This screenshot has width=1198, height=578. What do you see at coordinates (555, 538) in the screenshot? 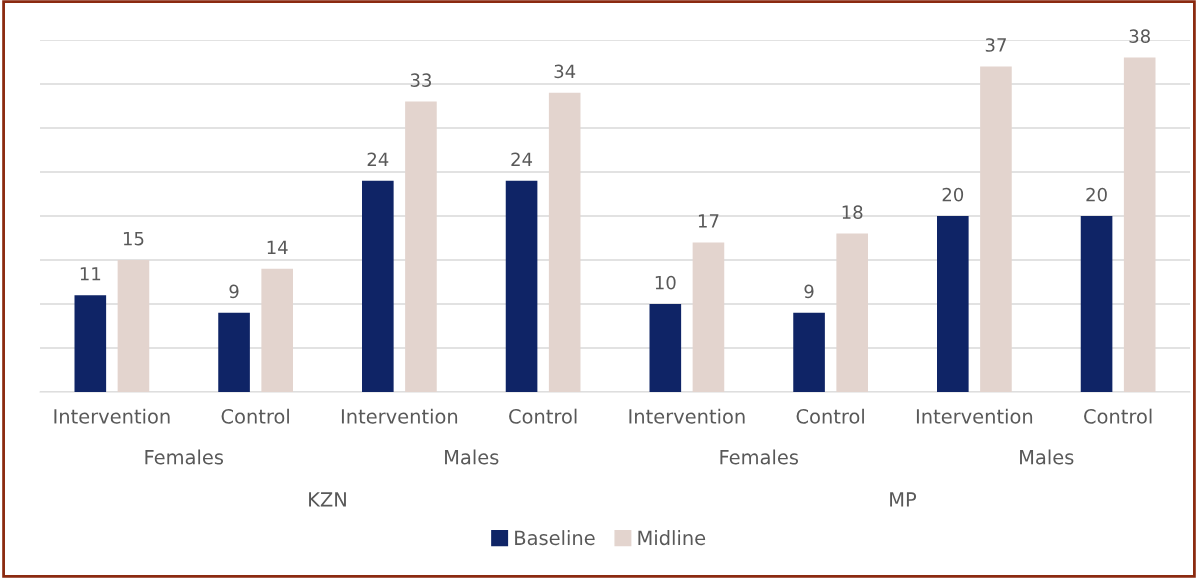
I see `legend-label: Baseline` at bounding box center [555, 538].